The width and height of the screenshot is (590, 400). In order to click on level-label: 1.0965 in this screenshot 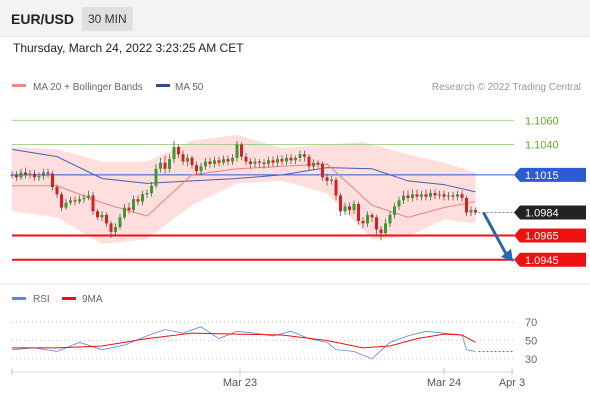, I will do `click(542, 237)`.